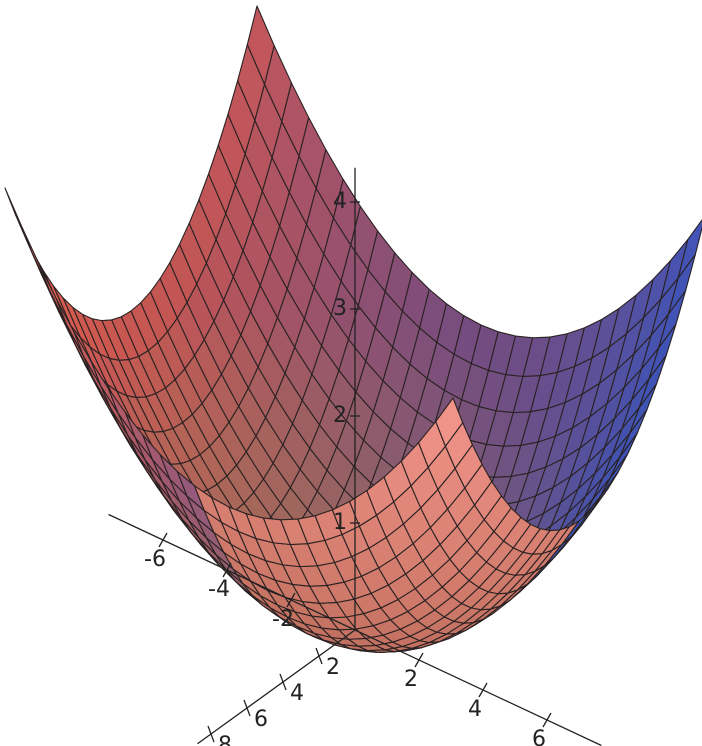  I want to click on x-tick-label: 6, so click(261, 719).